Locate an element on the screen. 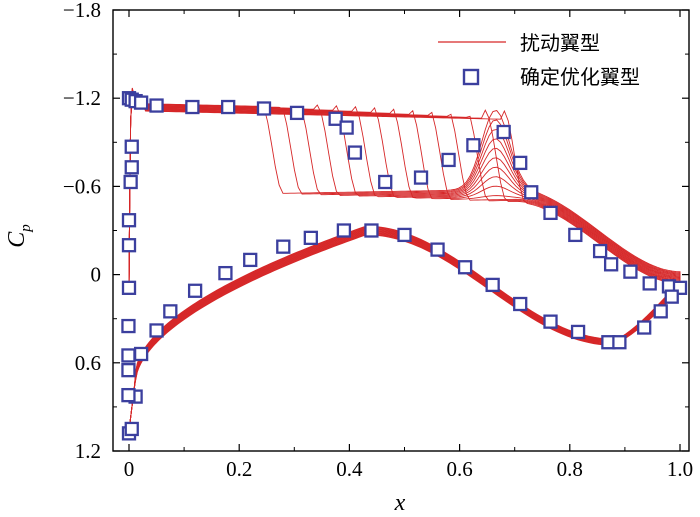  x-tick-label: 0.2 is located at coordinates (239, 469).